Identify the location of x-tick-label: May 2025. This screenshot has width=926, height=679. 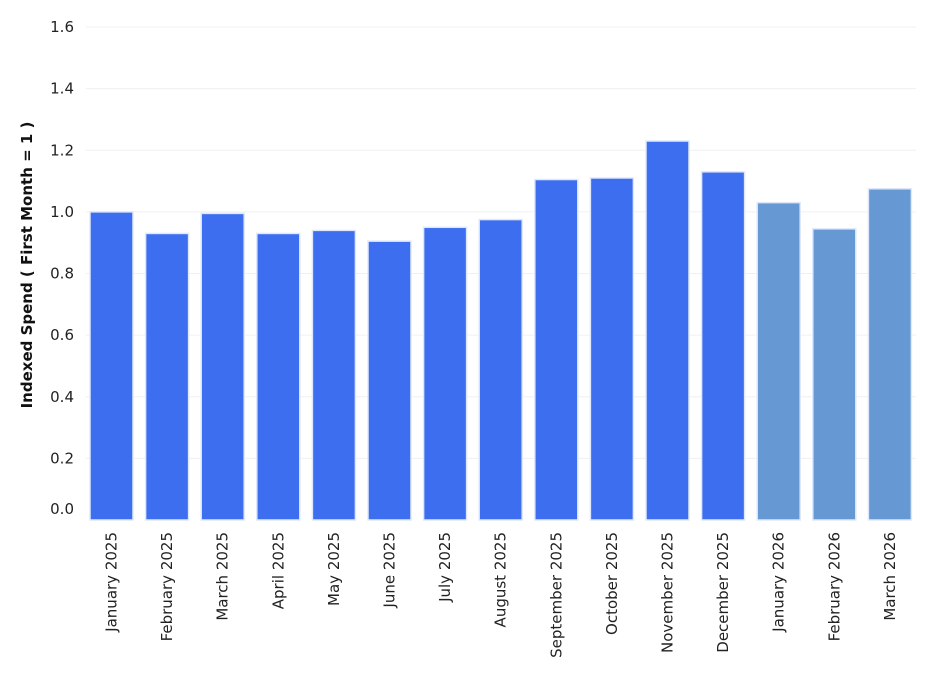
(334, 569).